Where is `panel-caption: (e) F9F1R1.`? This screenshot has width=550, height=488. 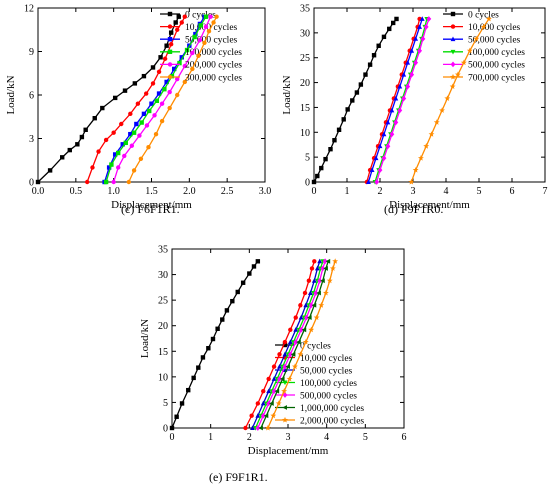 panel-caption: (e) F9F1R1. is located at coordinates (238, 477).